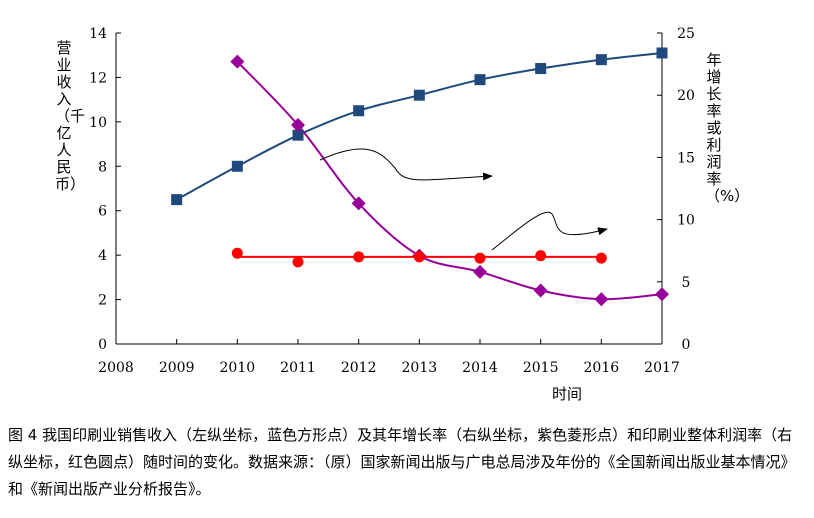 The image size is (814, 518). I want to click on right-tick-label: 15, so click(686, 158).